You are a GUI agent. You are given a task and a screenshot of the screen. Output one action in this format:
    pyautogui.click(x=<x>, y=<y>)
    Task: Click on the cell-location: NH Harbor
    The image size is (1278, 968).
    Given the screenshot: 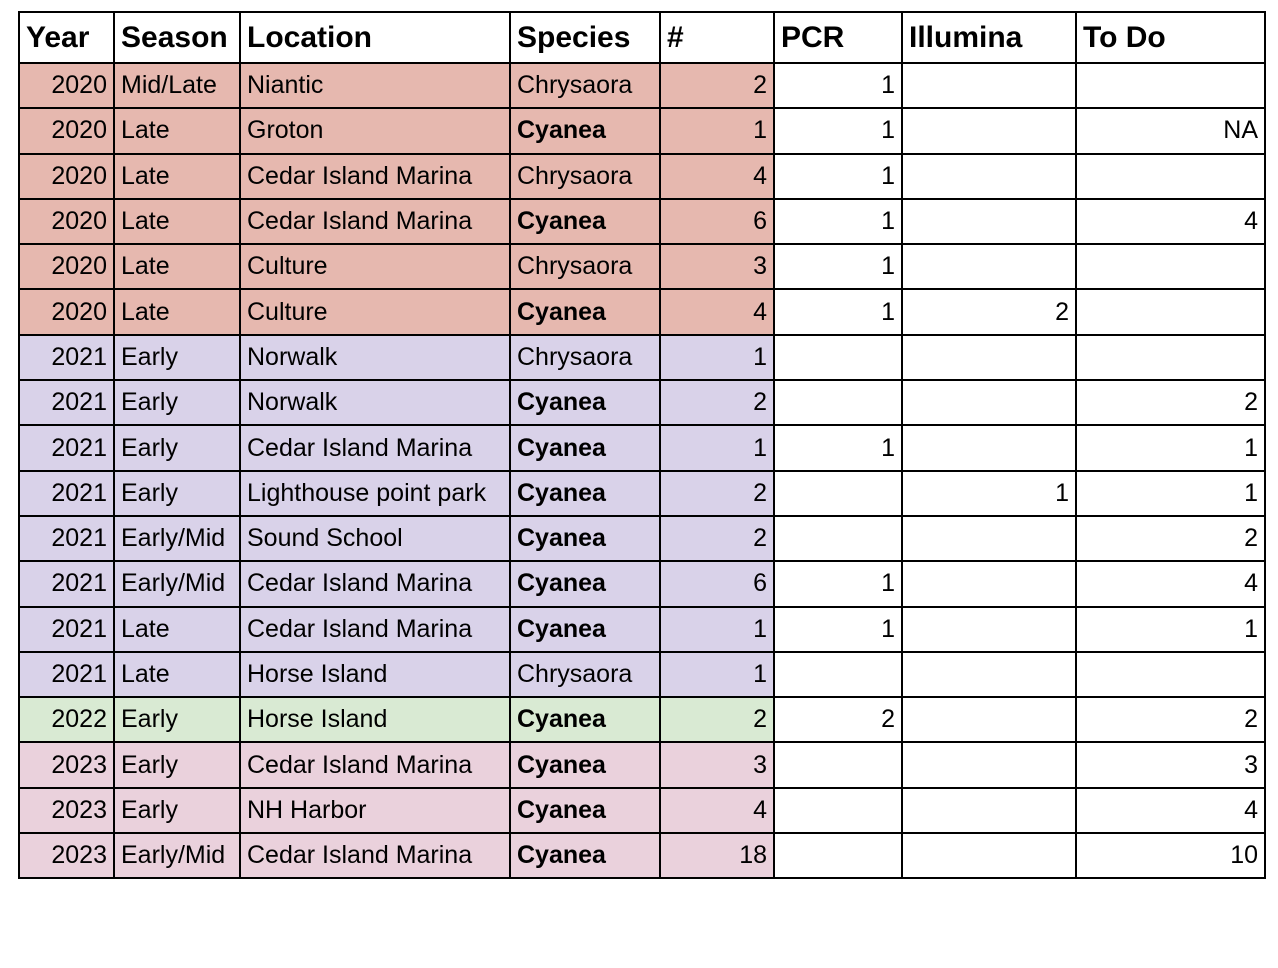 What is the action you would take?
    pyautogui.click(x=375, y=810)
    